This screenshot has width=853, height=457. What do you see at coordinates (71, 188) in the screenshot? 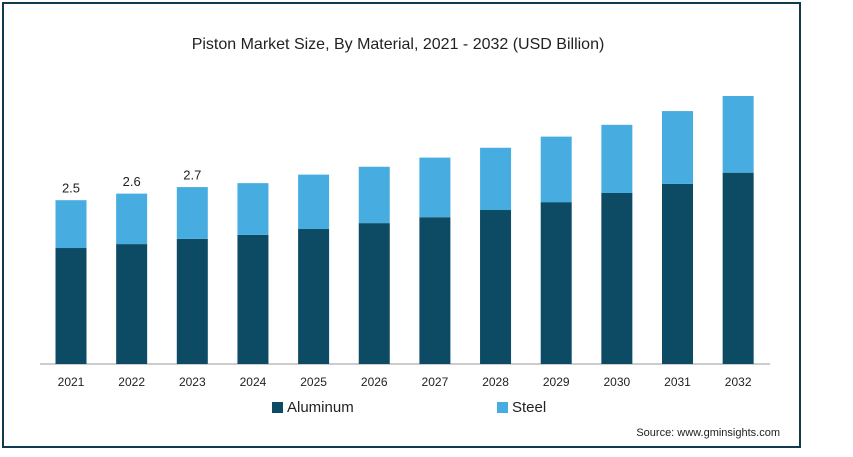
I see `total-label: 2.5` at bounding box center [71, 188].